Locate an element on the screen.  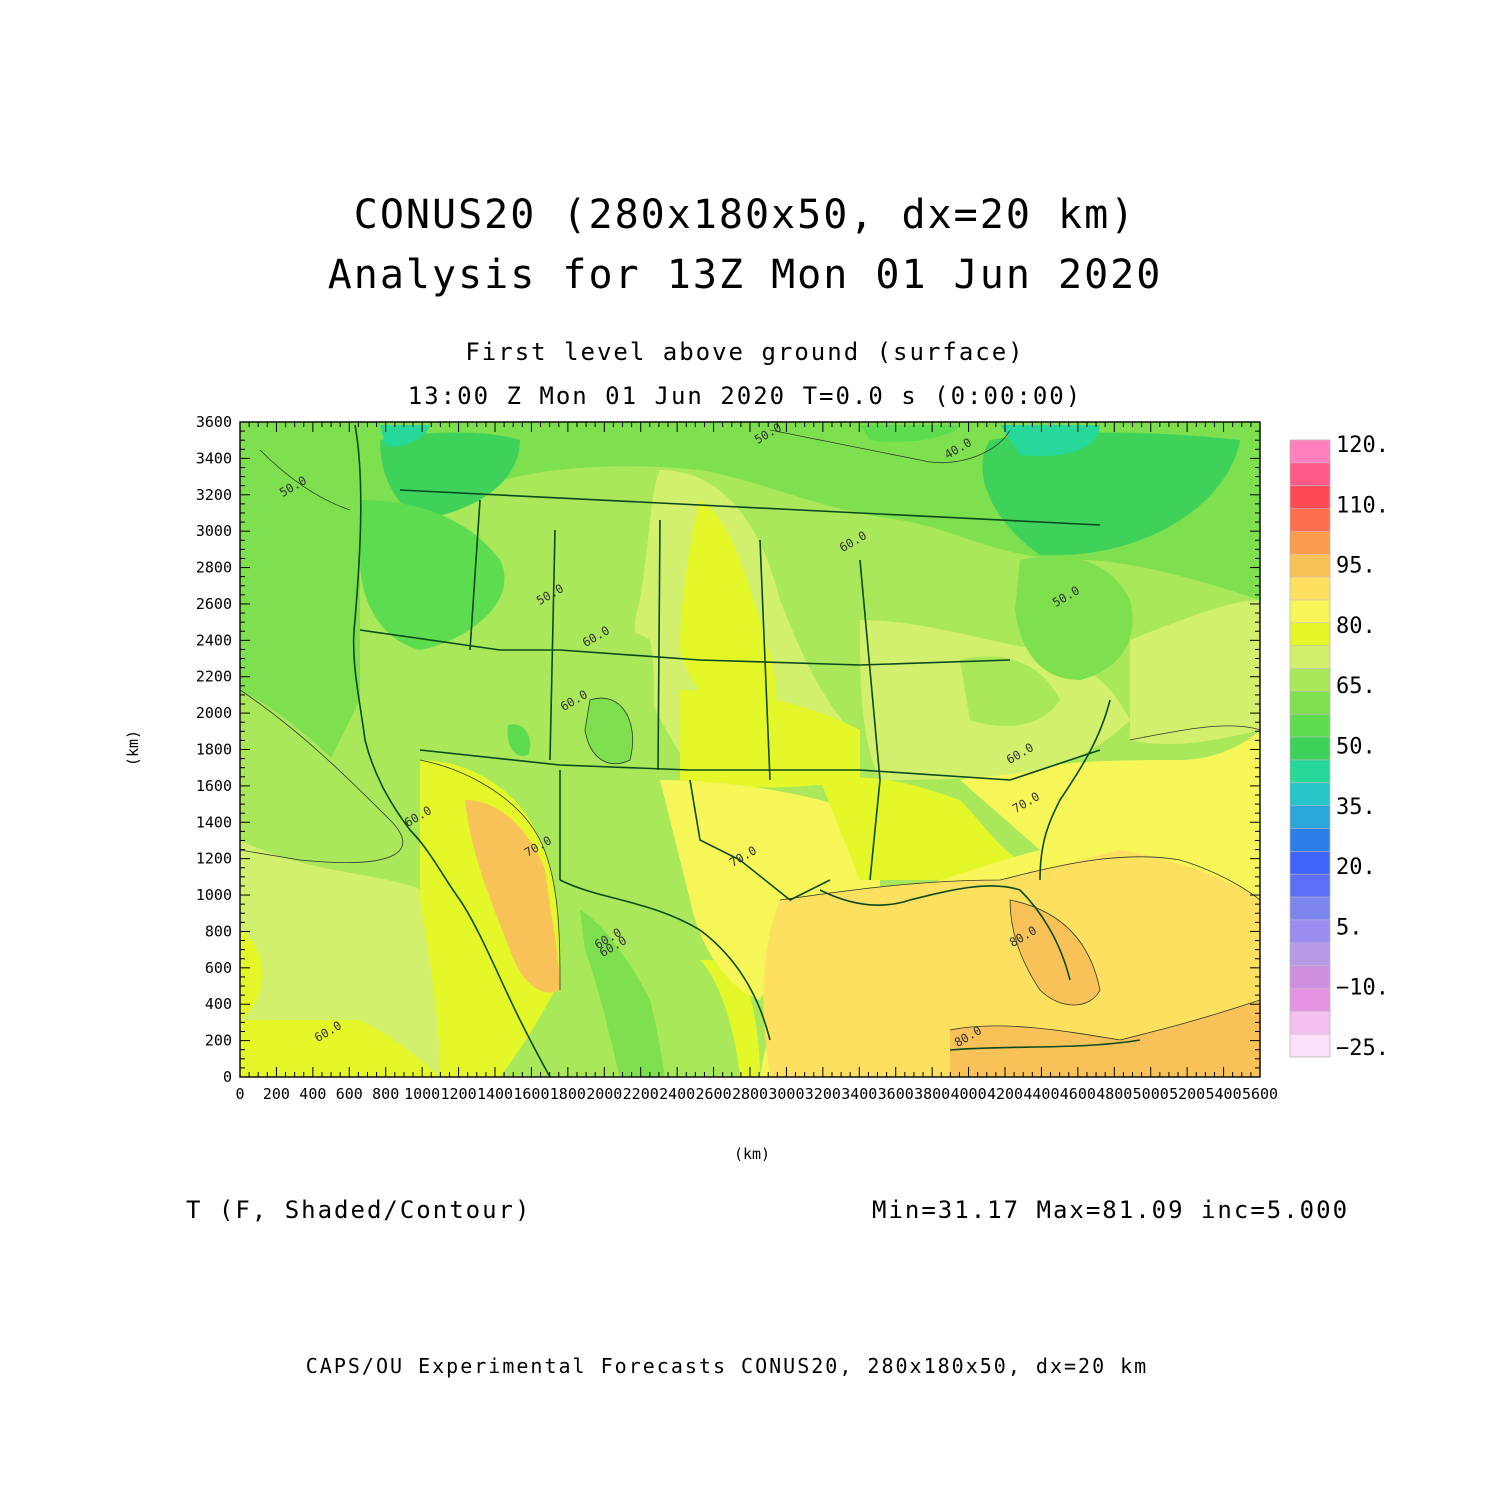
state-line-plains-west is located at coordinates (659, 645).